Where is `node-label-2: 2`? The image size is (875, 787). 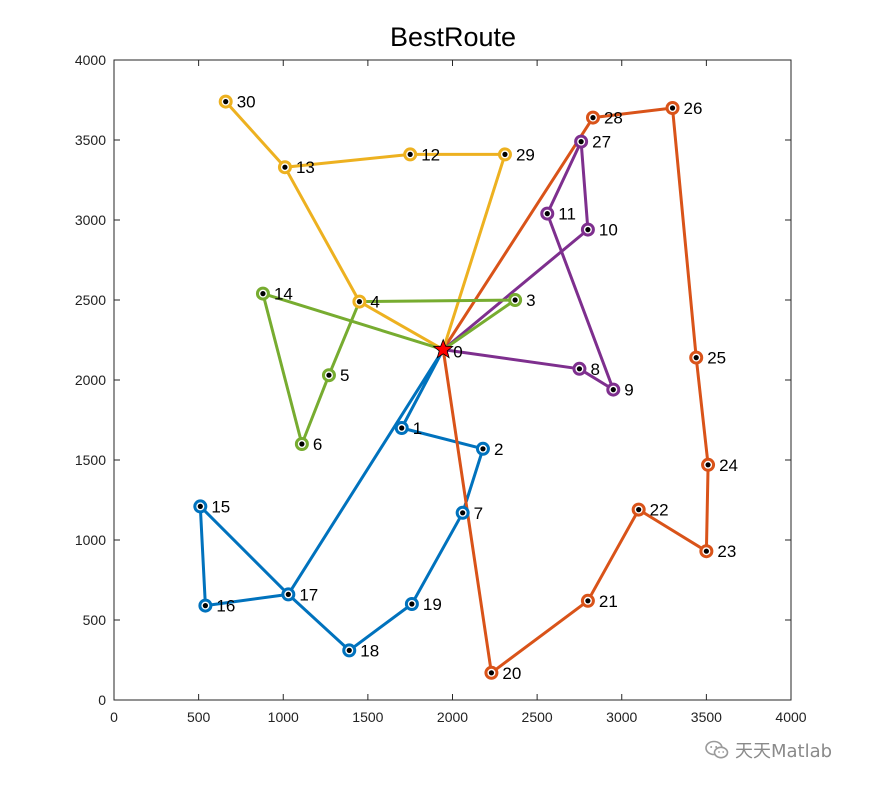 node-label-2: 2 is located at coordinates (498, 449).